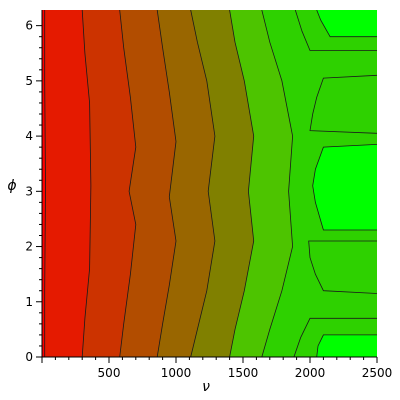 This screenshot has width=400, height=400. Describe the element at coordinates (33, 191) in the screenshot. I see `y-axis: 0 1 2 3 4 5 6` at that location.